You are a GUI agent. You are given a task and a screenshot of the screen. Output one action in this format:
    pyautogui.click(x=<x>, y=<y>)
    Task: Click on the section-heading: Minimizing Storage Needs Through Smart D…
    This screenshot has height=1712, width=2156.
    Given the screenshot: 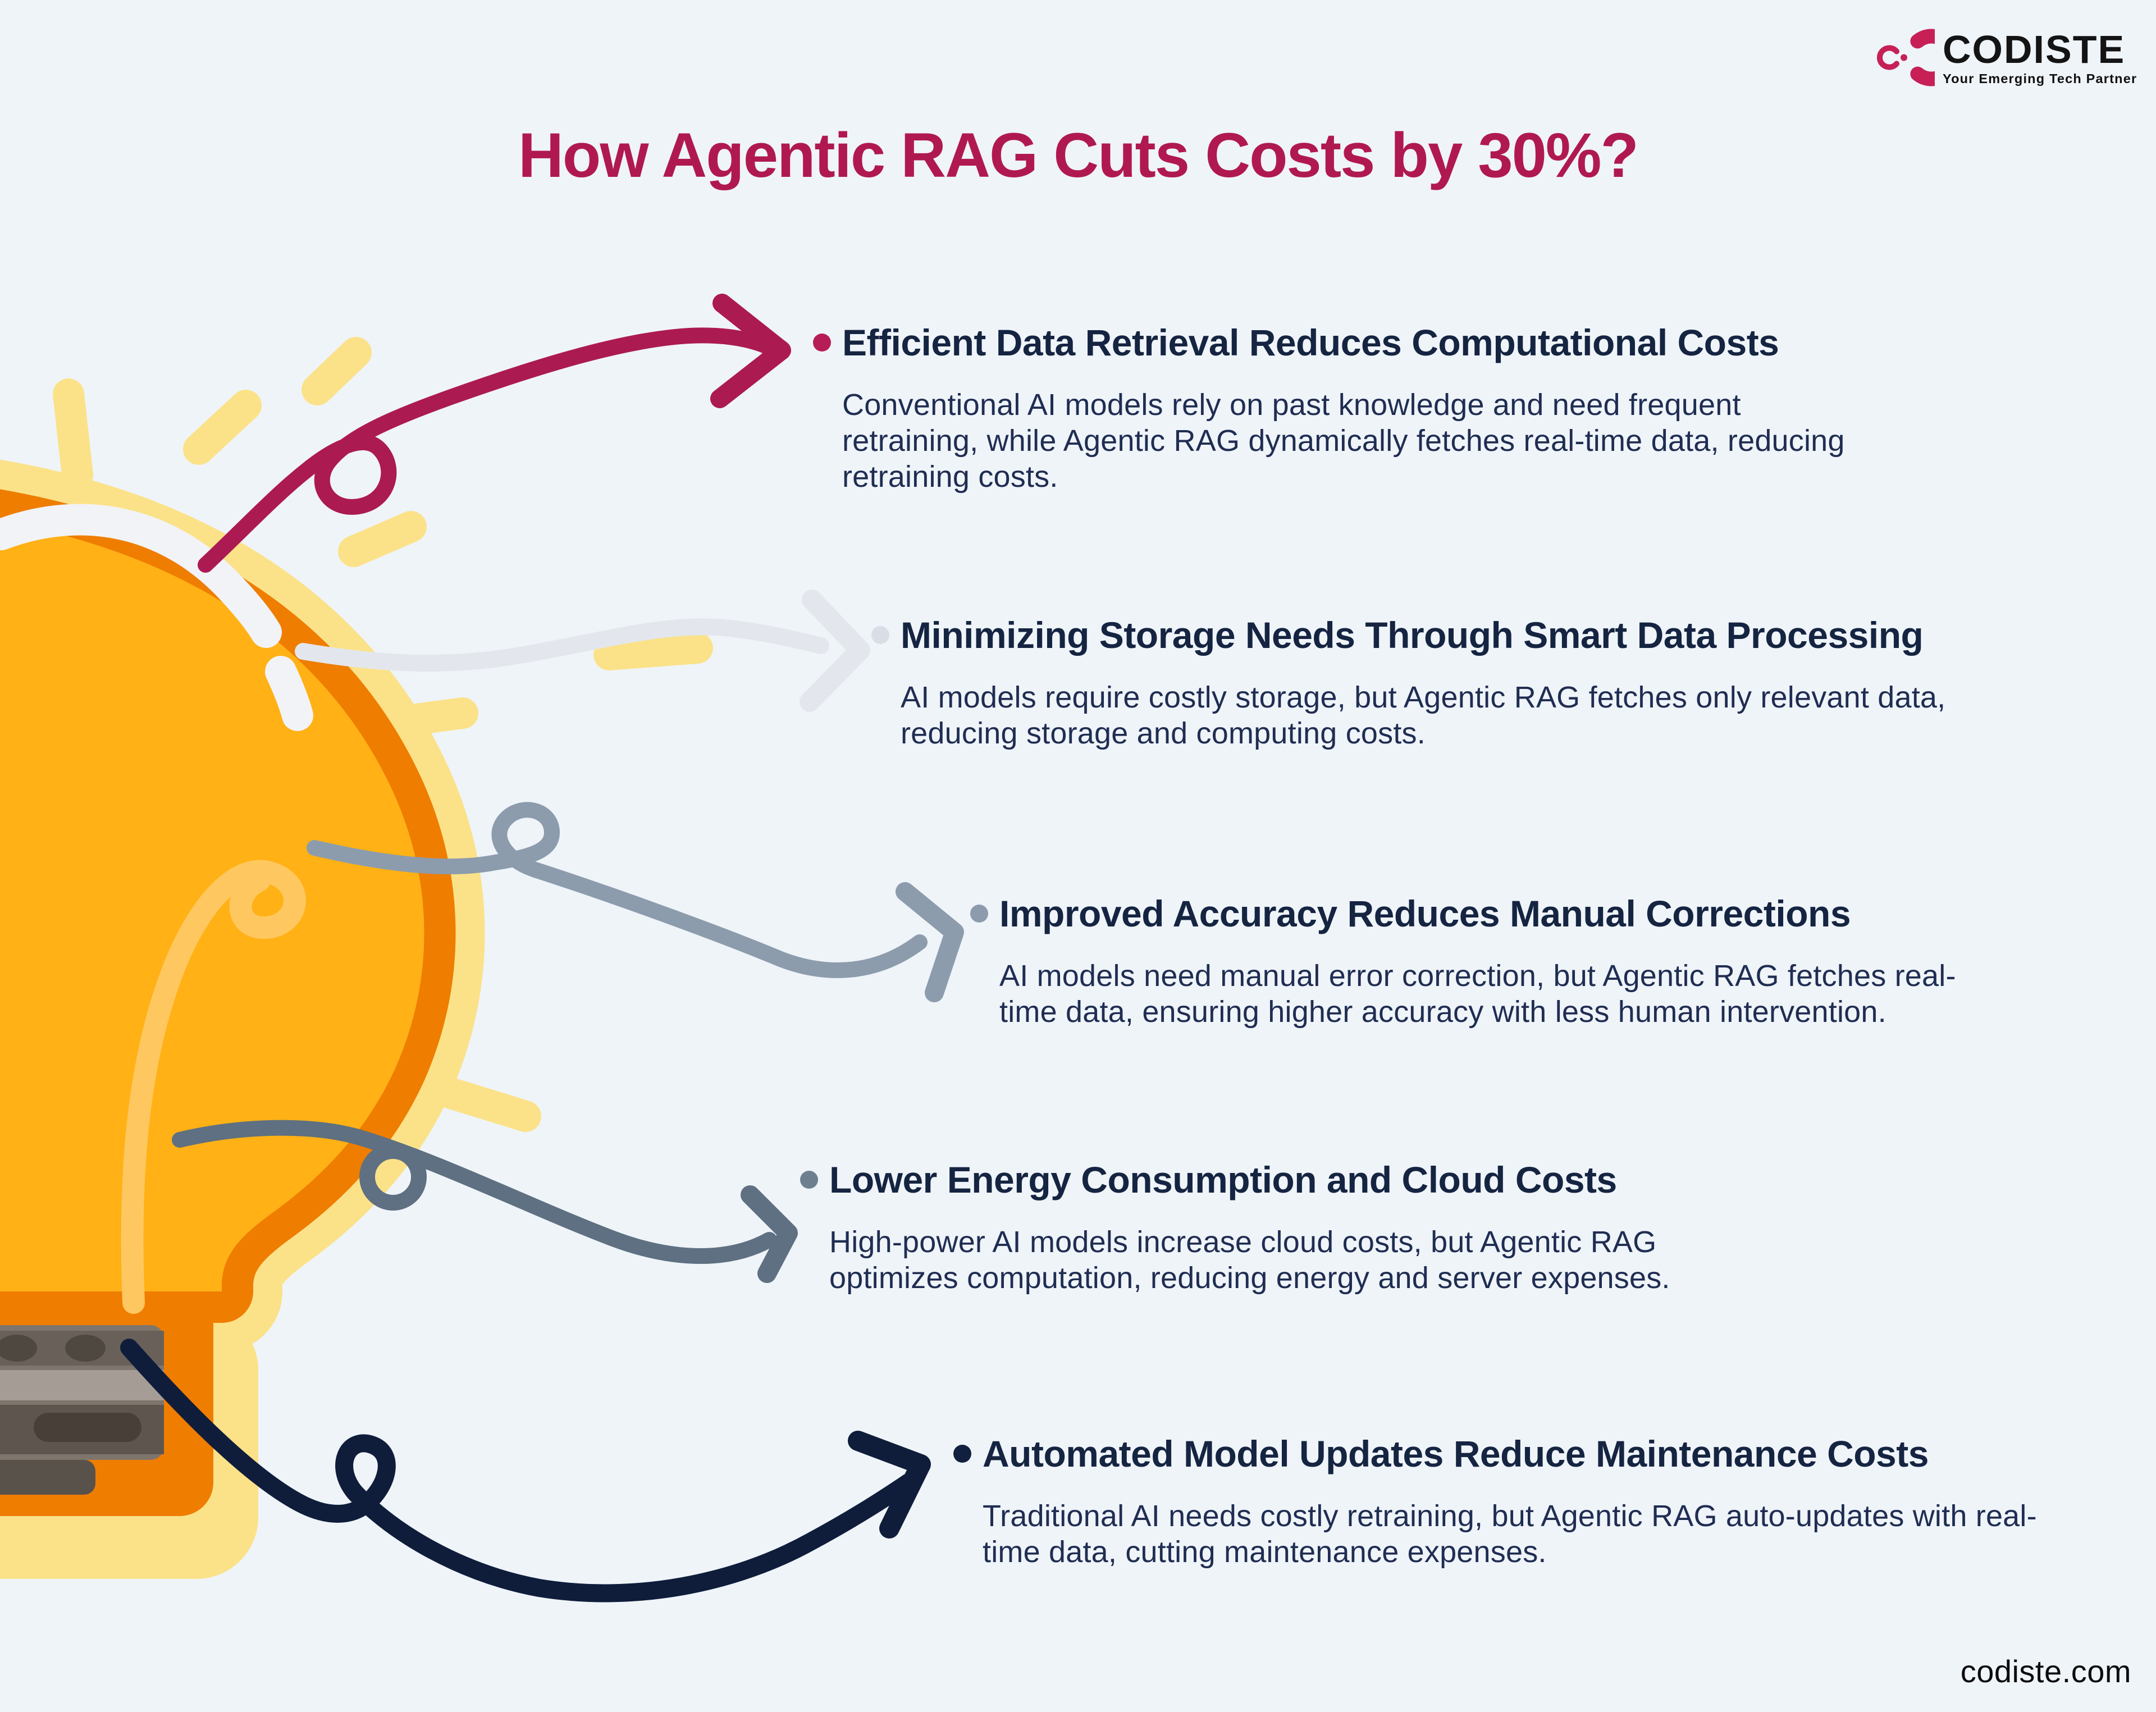 What is the action you would take?
    pyautogui.click(x=1412, y=635)
    